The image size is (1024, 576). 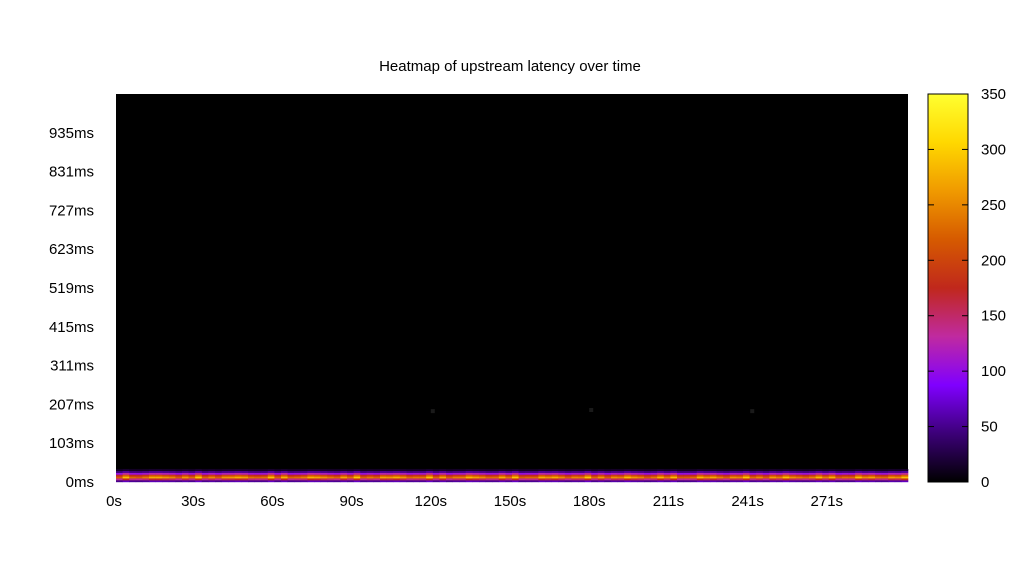 What do you see at coordinates (993, 205) in the screenshot?
I see `colorbar-tick-label: 250` at bounding box center [993, 205].